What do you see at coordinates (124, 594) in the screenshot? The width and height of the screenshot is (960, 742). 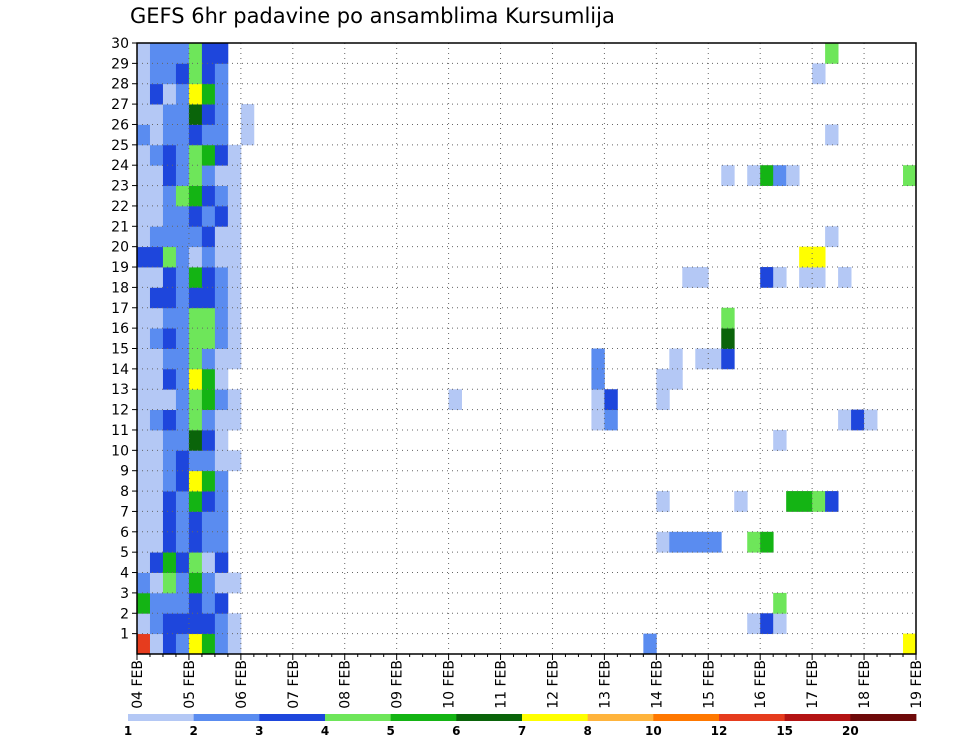 I see `y-tick-label: 3` at bounding box center [124, 594].